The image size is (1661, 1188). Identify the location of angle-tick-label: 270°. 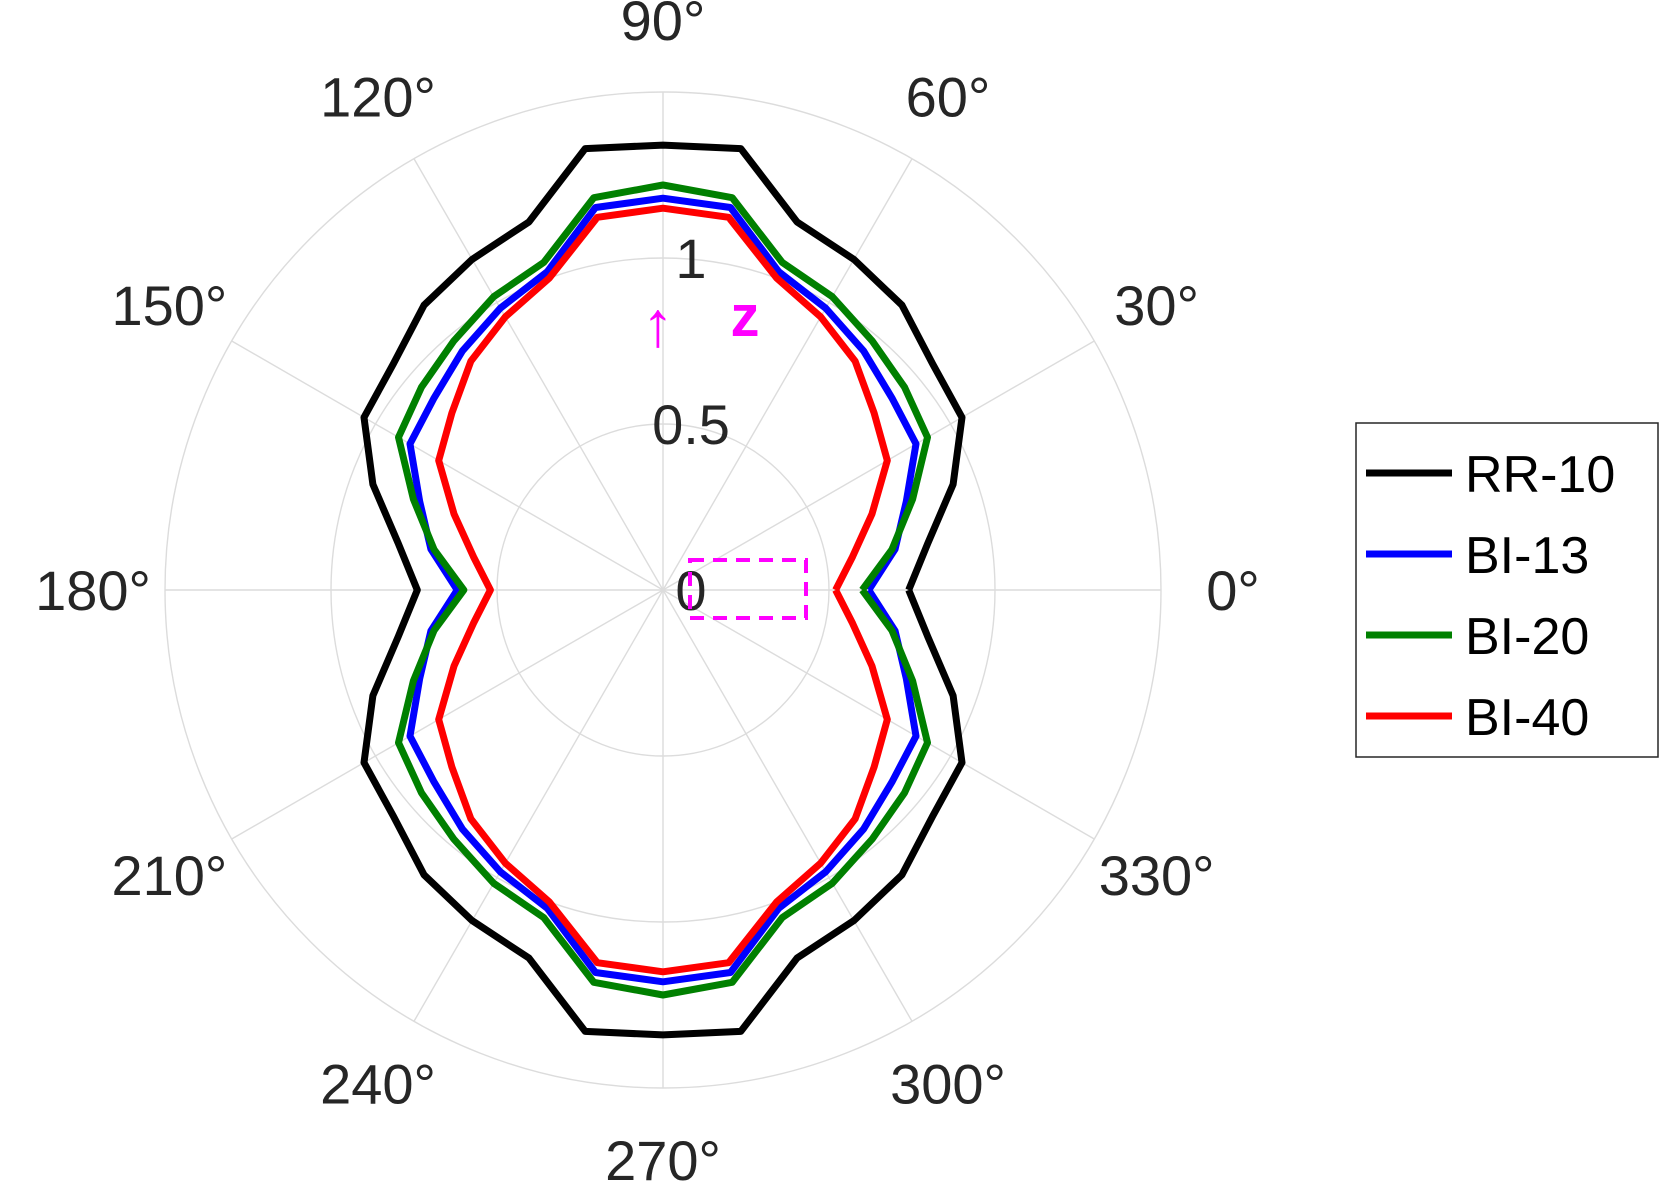
(663, 1158).